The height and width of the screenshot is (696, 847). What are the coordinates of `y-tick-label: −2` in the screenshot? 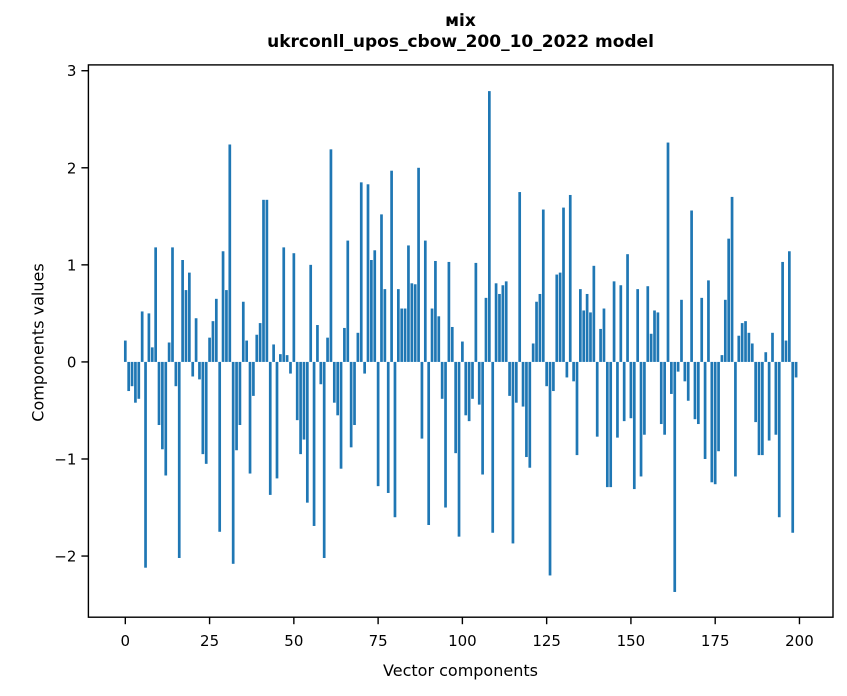 It's located at (65, 557).